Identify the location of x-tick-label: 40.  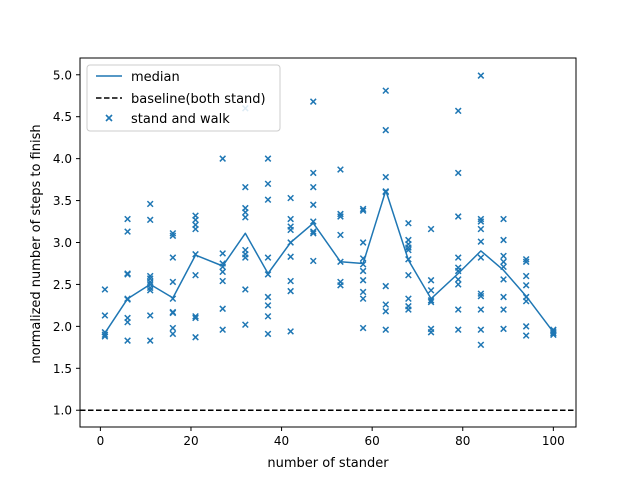
(281, 441).